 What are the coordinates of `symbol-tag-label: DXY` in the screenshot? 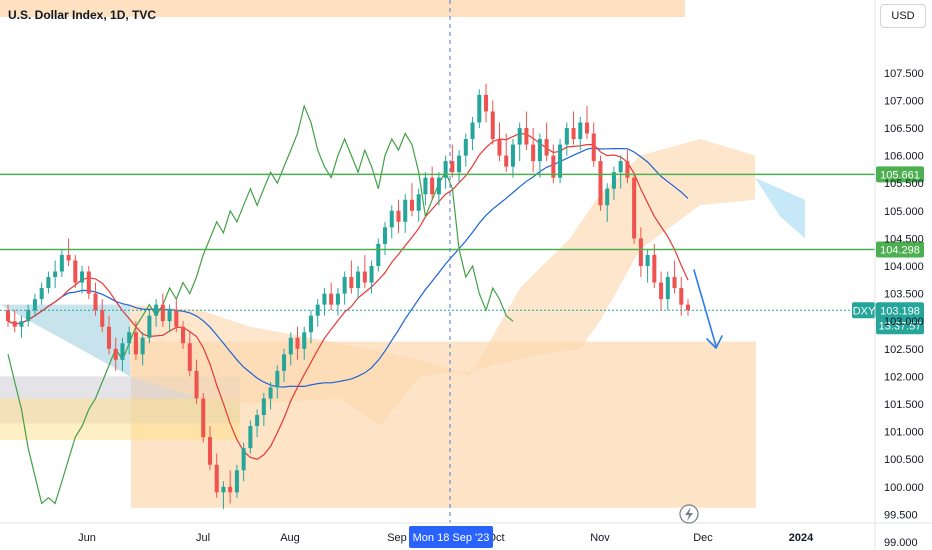 It's located at (864, 311).